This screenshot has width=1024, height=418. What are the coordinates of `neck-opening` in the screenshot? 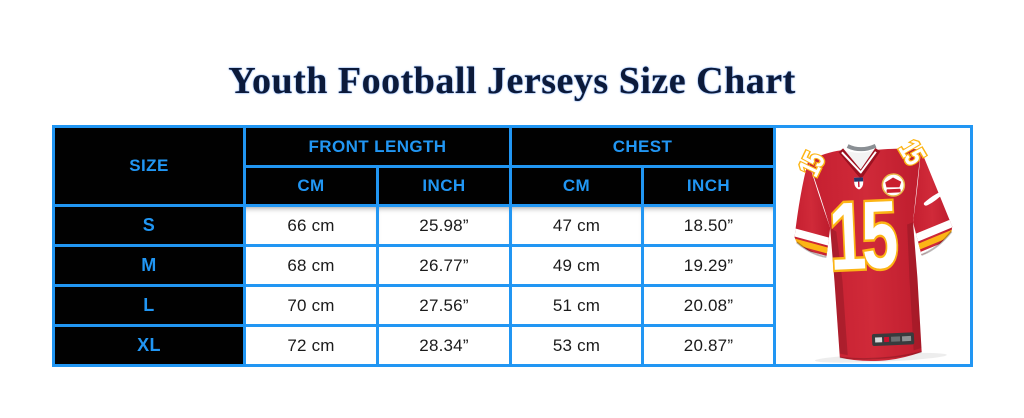 It's located at (859, 161).